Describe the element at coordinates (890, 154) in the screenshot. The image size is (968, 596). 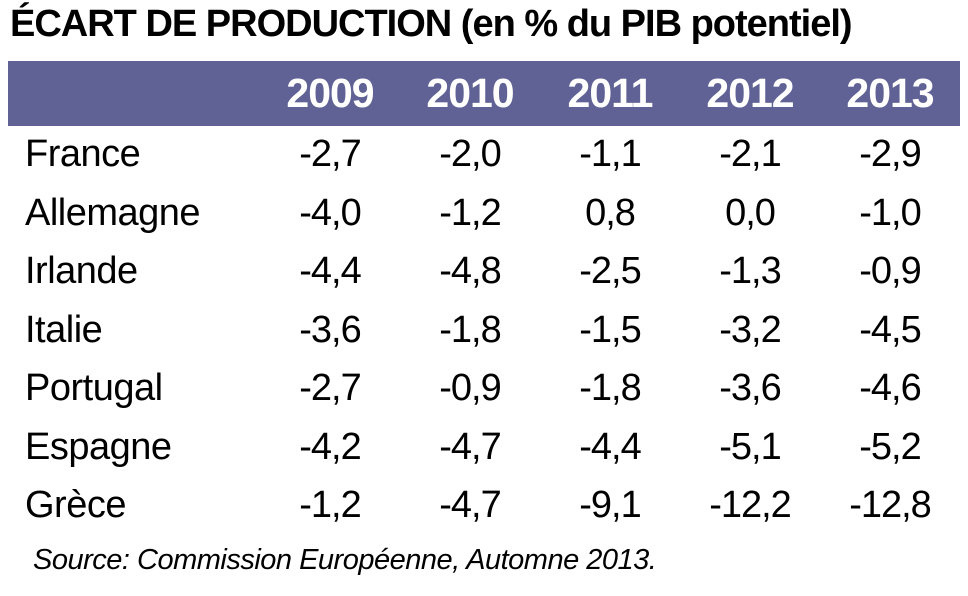
I see `cell-value: -2,9` at that location.